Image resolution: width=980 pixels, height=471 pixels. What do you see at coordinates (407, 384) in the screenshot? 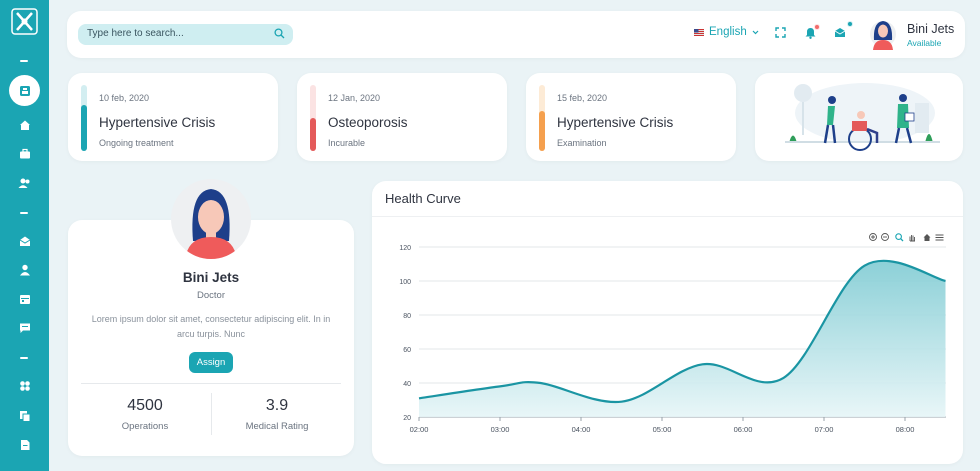
I see `y-tick-label: 40` at bounding box center [407, 384].